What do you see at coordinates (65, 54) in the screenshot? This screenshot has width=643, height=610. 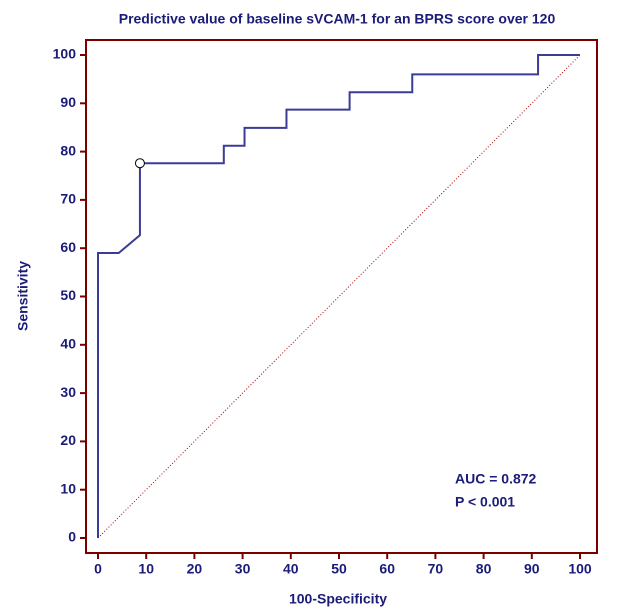 I see `y-tick-label: 100` at bounding box center [65, 54].